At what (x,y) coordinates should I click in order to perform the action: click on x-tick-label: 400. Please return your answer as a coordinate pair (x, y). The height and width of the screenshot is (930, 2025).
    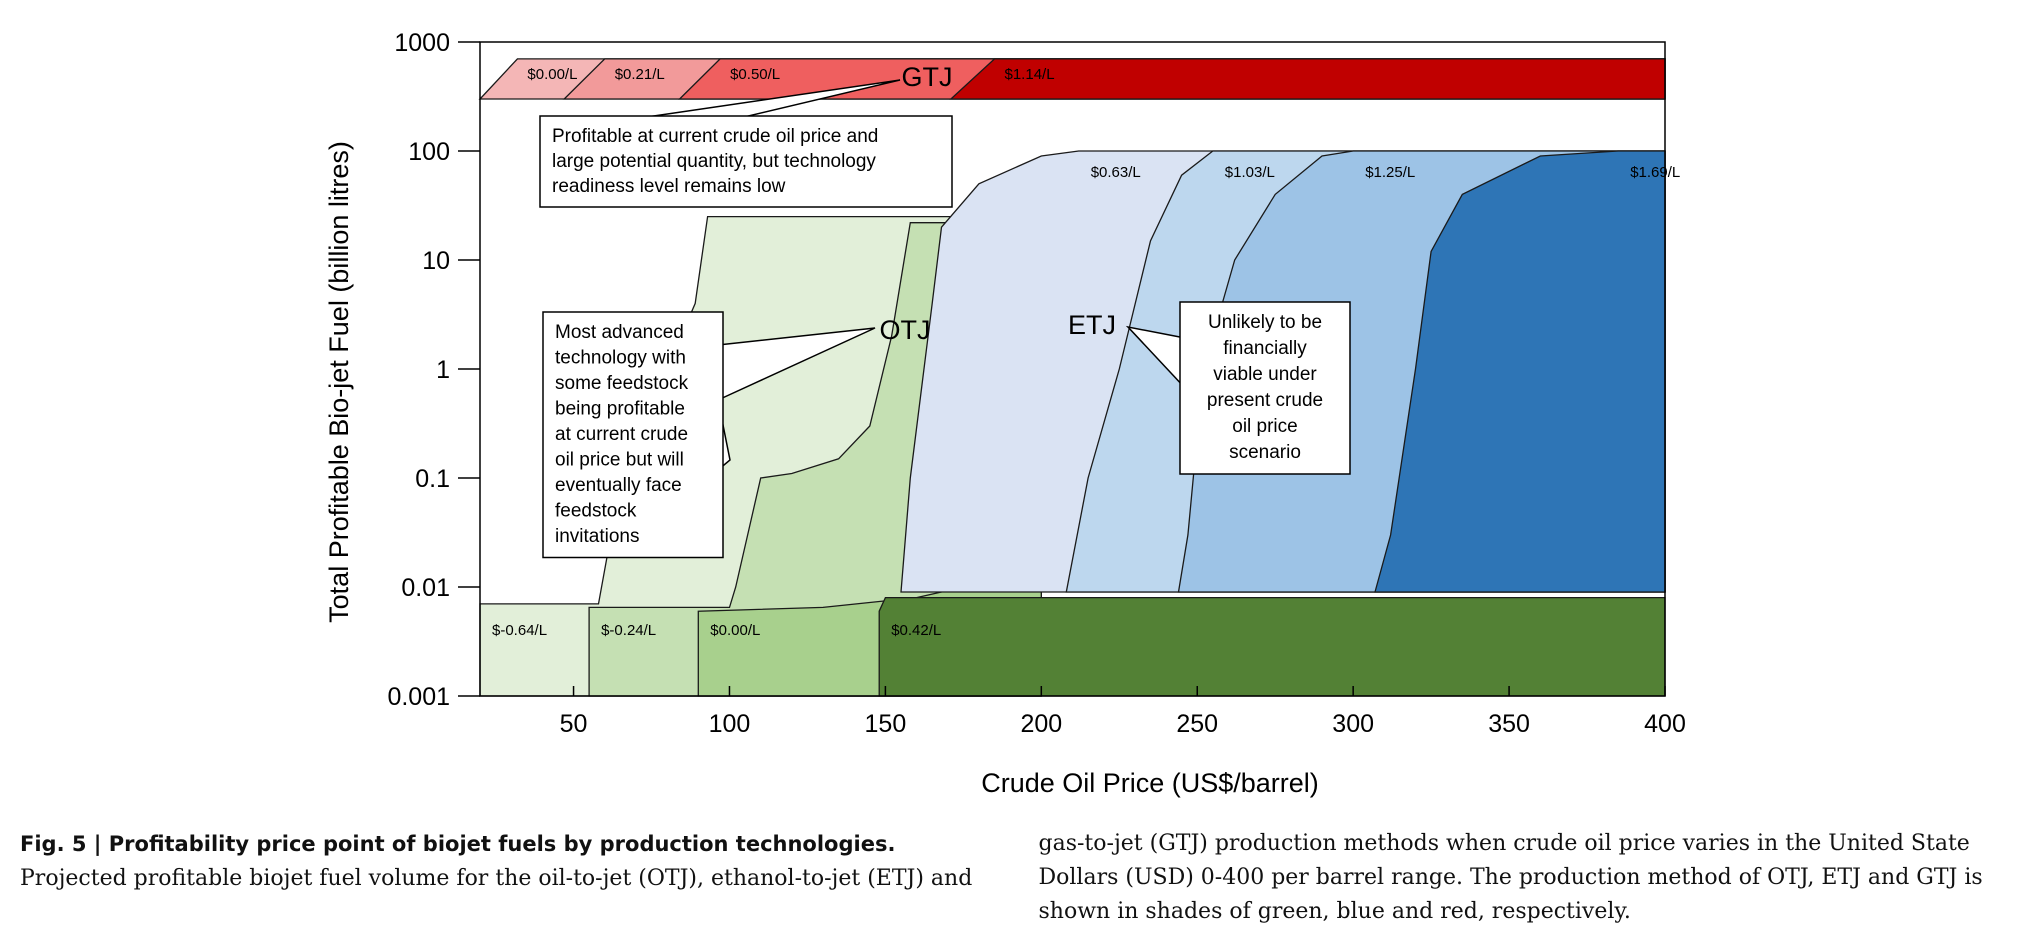
    Looking at the image, I should click on (1665, 724).